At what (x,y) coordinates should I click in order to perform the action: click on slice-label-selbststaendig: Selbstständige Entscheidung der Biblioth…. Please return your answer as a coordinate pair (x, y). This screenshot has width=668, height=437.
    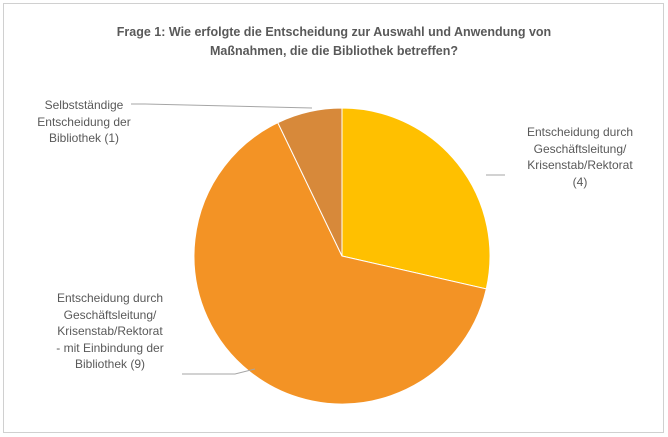
    Looking at the image, I should click on (84, 121).